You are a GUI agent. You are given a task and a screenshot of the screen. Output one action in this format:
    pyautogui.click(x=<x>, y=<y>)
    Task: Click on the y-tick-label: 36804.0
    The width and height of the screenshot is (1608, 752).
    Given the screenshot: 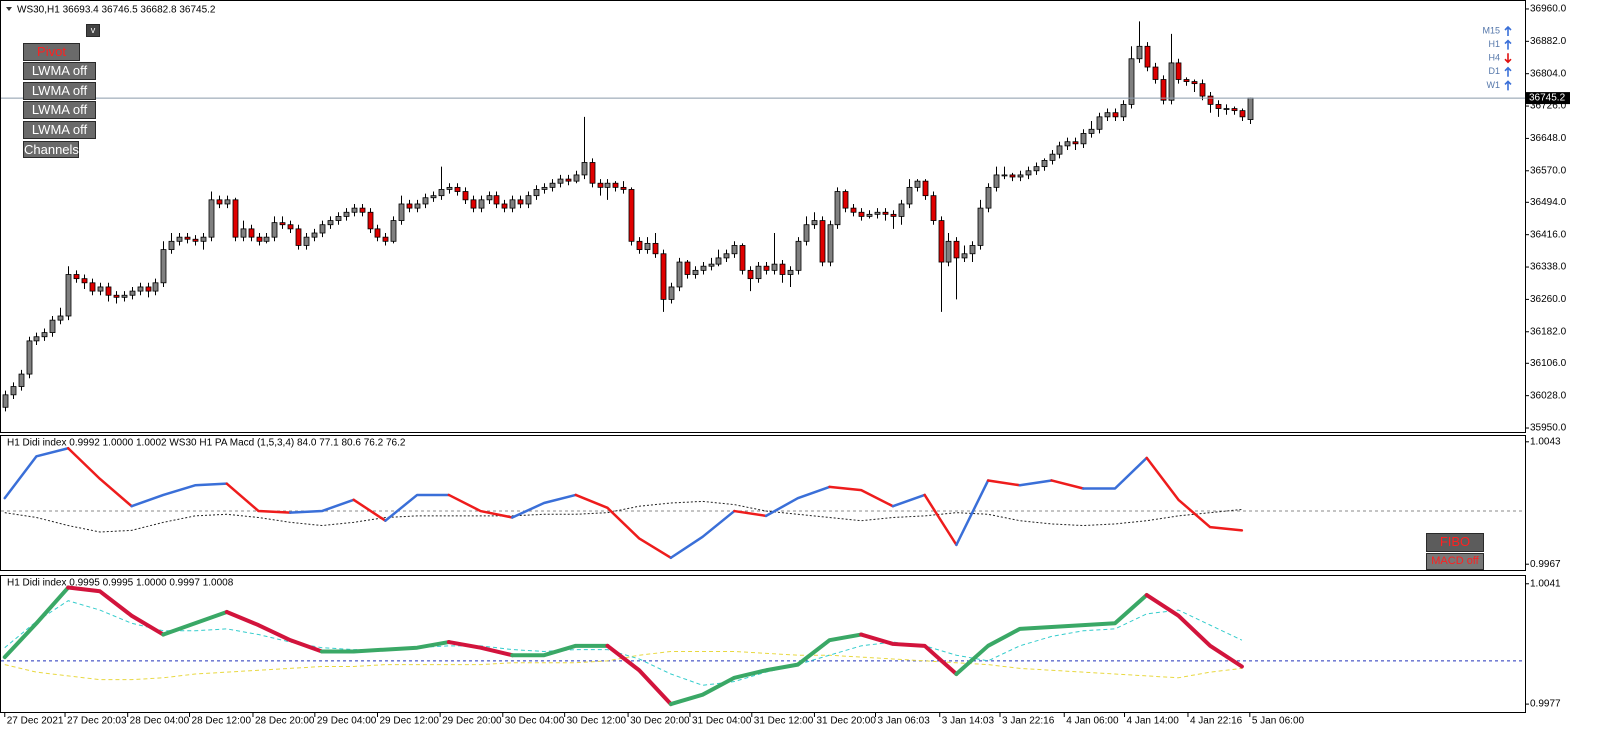 What is the action you would take?
    pyautogui.click(x=1548, y=73)
    